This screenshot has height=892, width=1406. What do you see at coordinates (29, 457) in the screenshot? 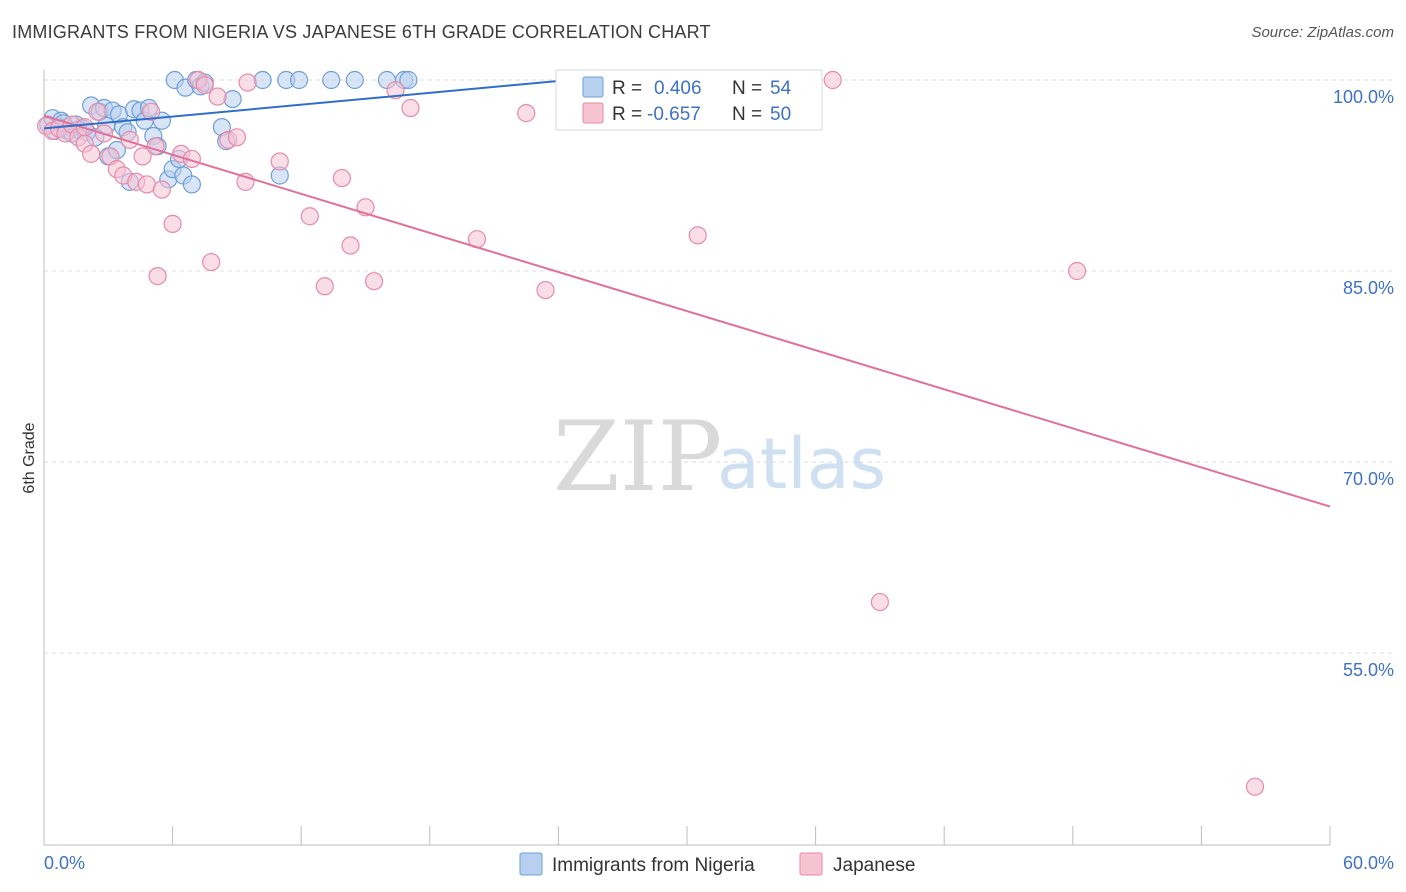
I see `y-axis-label: 6th Grade` at bounding box center [29, 457].